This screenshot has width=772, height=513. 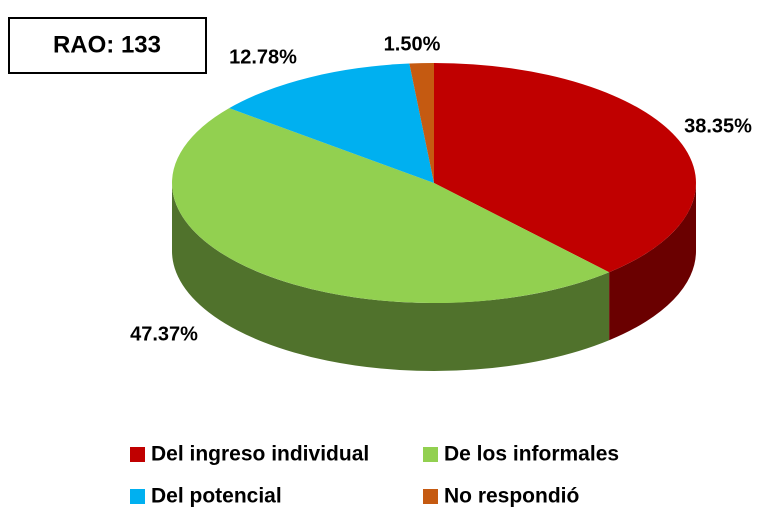 What do you see at coordinates (511, 496) in the screenshot?
I see `legend-label: No respondió` at bounding box center [511, 496].